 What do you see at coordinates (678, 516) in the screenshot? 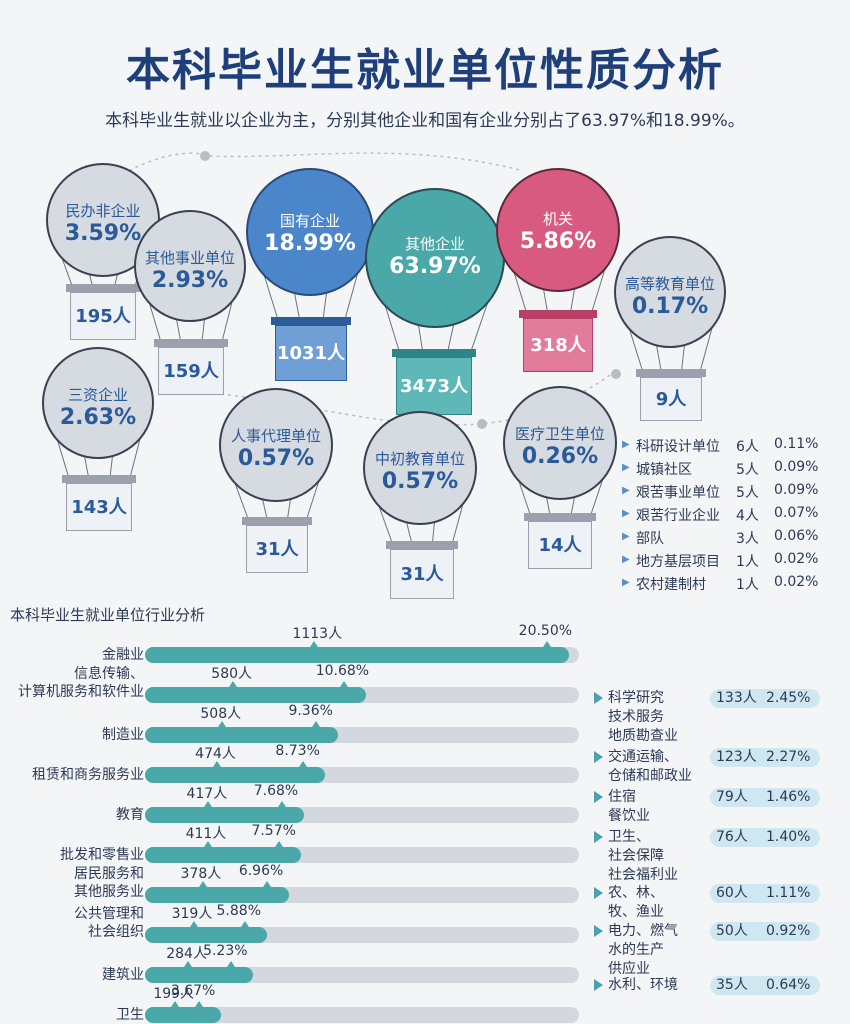
I see `small-unit-name: 艰苦行业企业` at bounding box center [678, 516].